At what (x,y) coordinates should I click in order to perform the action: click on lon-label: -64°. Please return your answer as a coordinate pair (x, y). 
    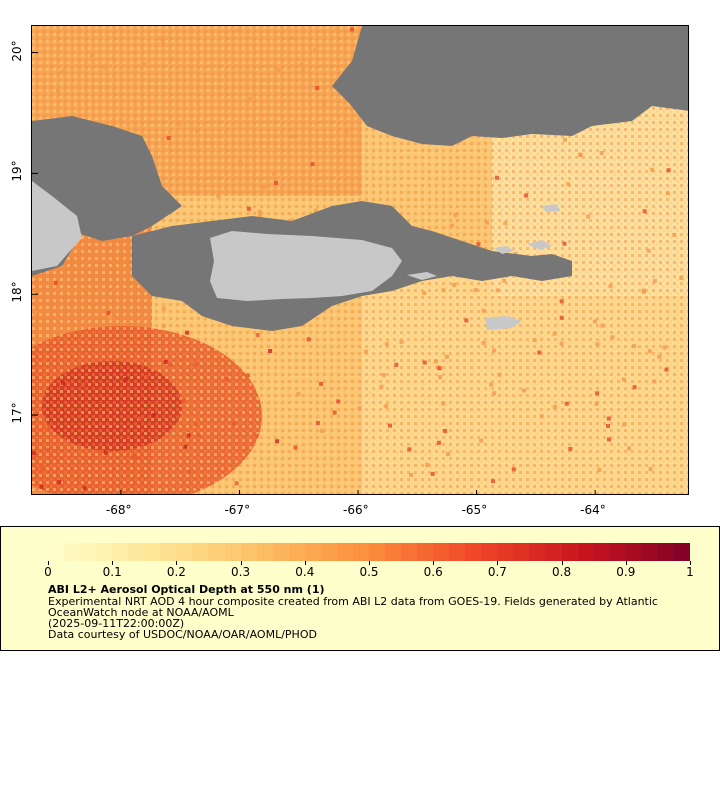
    Looking at the image, I should click on (593, 510).